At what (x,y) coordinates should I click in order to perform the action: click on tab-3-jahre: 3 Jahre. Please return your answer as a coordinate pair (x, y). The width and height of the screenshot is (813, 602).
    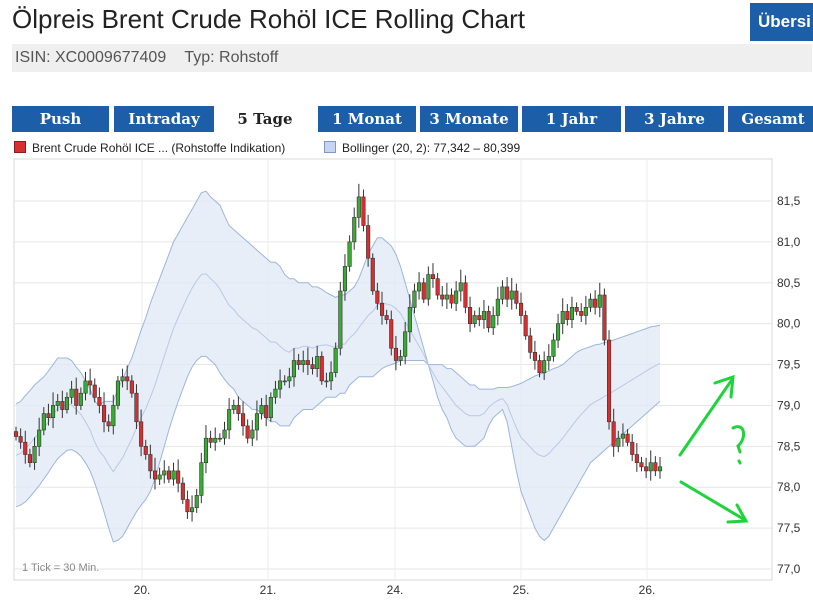
    Looking at the image, I should click on (674, 119).